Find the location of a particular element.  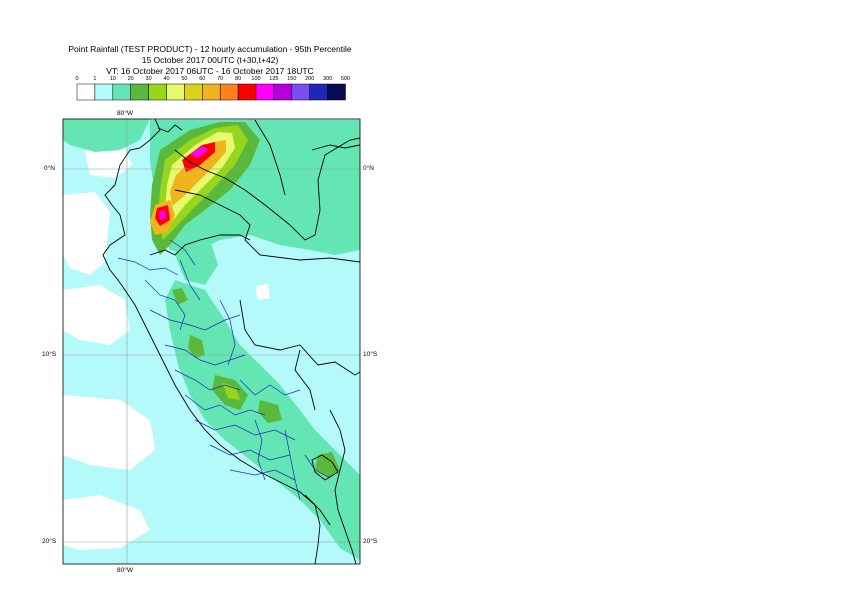

lat-label-right-20: 20°S is located at coordinates (370, 541).